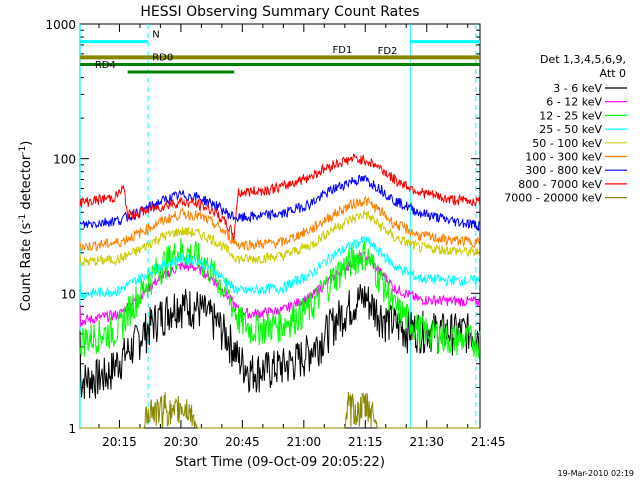  I want to click on x-axis-label: Start Time (09-Oct-09 20:05:22), so click(280, 462).